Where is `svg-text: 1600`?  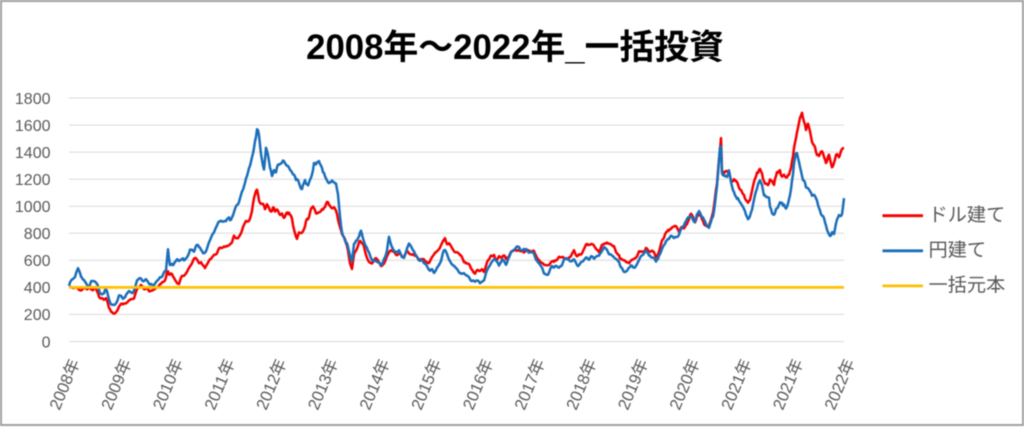
svg-text: 1600 is located at coordinates (33, 126).